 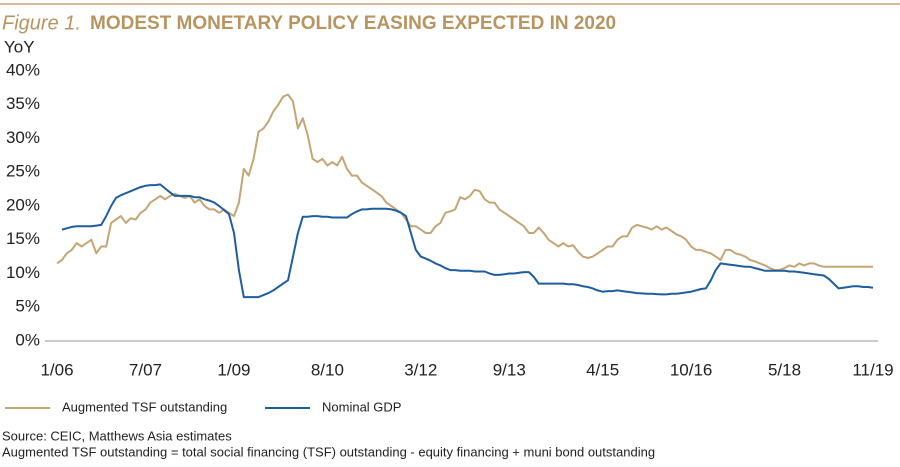 What do you see at coordinates (233, 369) in the screenshot?
I see `x-tick-label: 1/09` at bounding box center [233, 369].